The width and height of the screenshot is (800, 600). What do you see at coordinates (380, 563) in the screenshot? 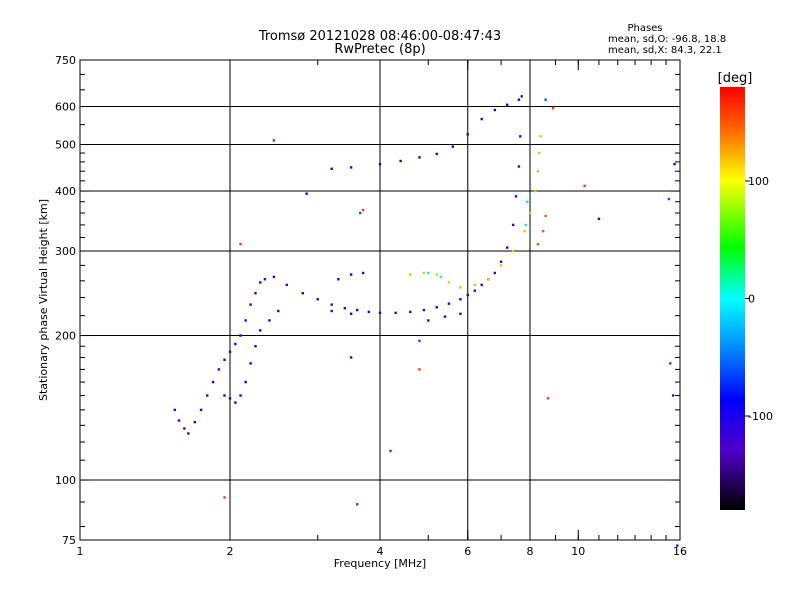
I see `x-axis-label: Frequency [MHz]` at bounding box center [380, 563].